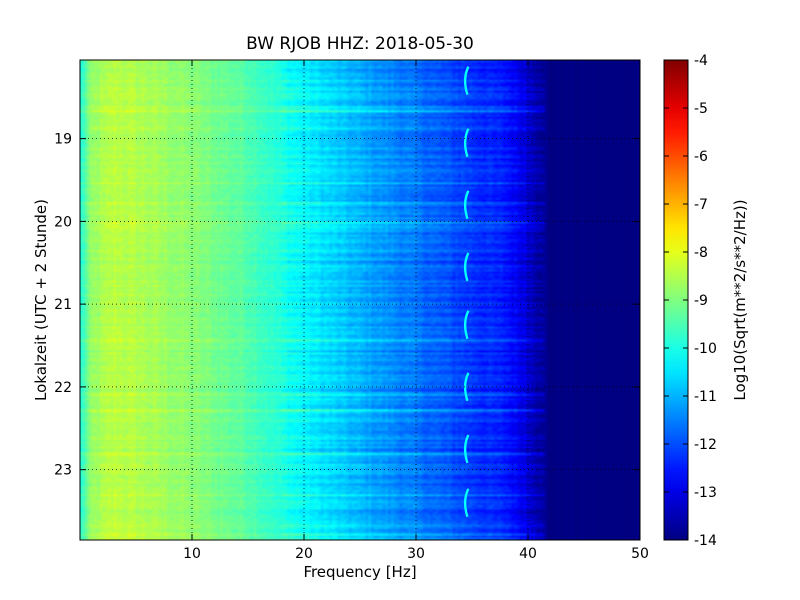 The image size is (800, 600). Describe the element at coordinates (705, 349) in the screenshot. I see `colorbar-tick-label: -10` at that location.